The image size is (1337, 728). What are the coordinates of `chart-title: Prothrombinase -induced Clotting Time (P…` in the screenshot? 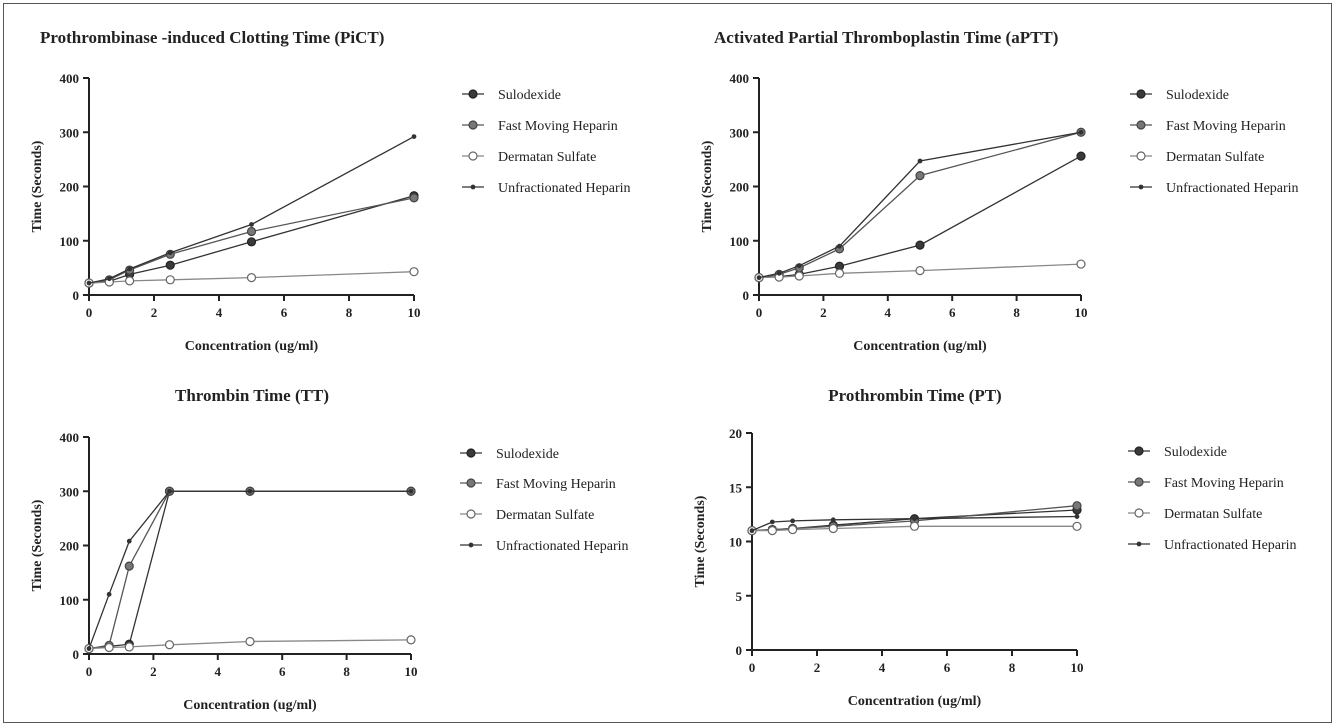 It's located at (212, 37).